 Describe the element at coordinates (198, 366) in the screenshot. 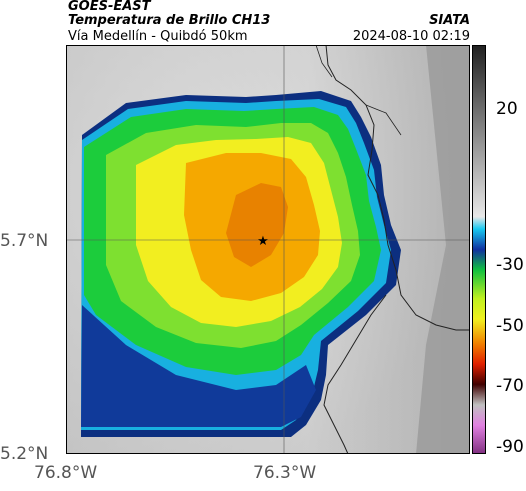

I see `cloud-dark-blue-band` at that location.